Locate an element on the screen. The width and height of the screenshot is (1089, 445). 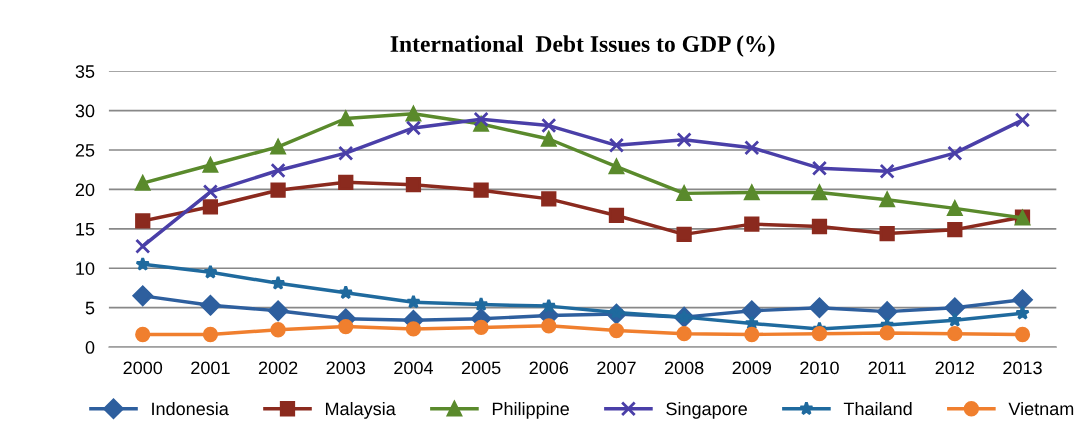
x-tick-label: 2010 is located at coordinates (819, 368).